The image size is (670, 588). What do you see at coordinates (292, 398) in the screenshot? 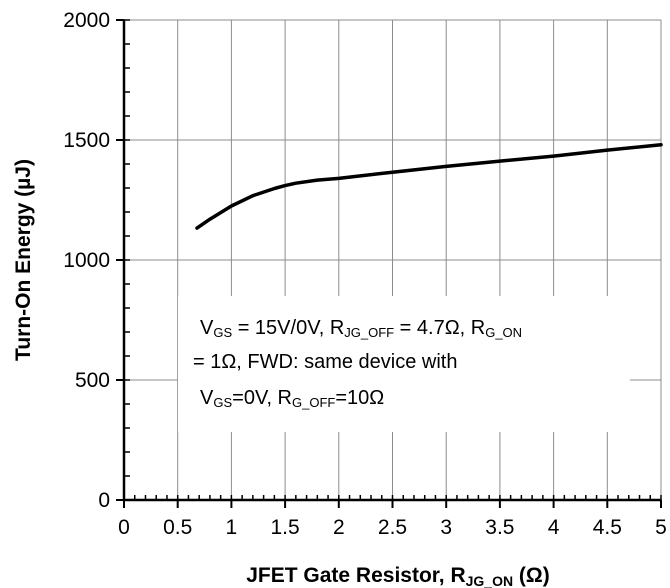
I see `annotation-line-3: VGS=0V, RG_OFF=10Ω` at bounding box center [292, 398].